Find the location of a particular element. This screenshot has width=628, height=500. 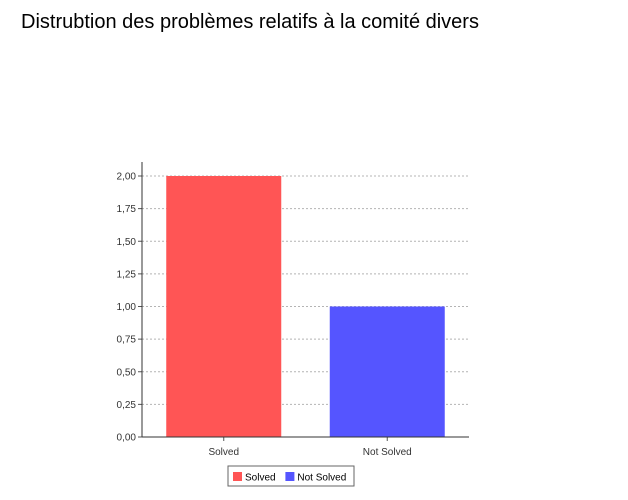

legend-label-solved: Solved is located at coordinates (260, 478).